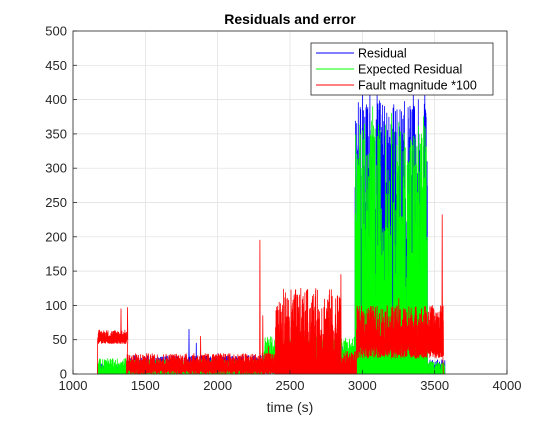 The width and height of the screenshot is (560, 425). What do you see at coordinates (56, 168) in the screenshot?
I see `y-tick-label: 300` at bounding box center [56, 168].